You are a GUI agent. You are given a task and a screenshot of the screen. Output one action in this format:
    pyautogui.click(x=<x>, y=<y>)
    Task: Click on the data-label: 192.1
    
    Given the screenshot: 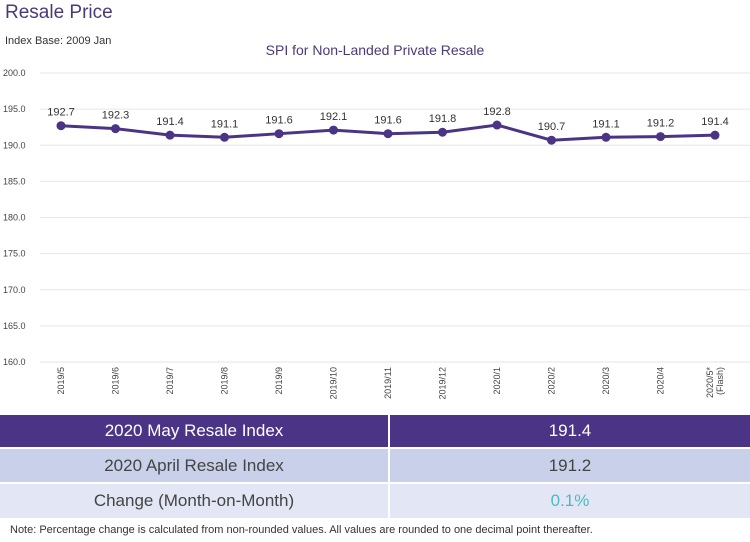 What is the action you would take?
    pyautogui.click(x=334, y=117)
    